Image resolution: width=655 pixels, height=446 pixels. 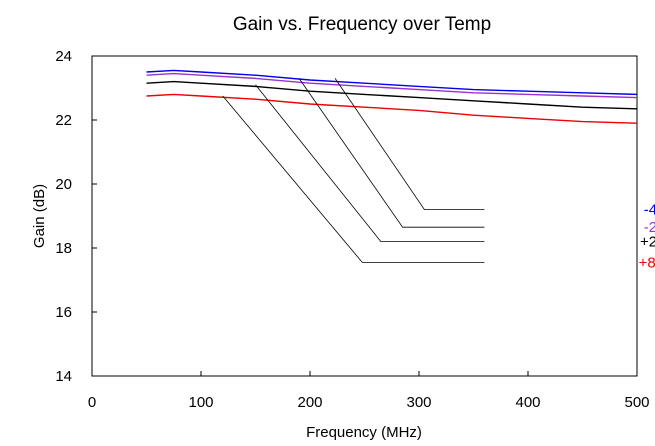 I want to click on x-tick-label: 0, so click(x=92, y=402).